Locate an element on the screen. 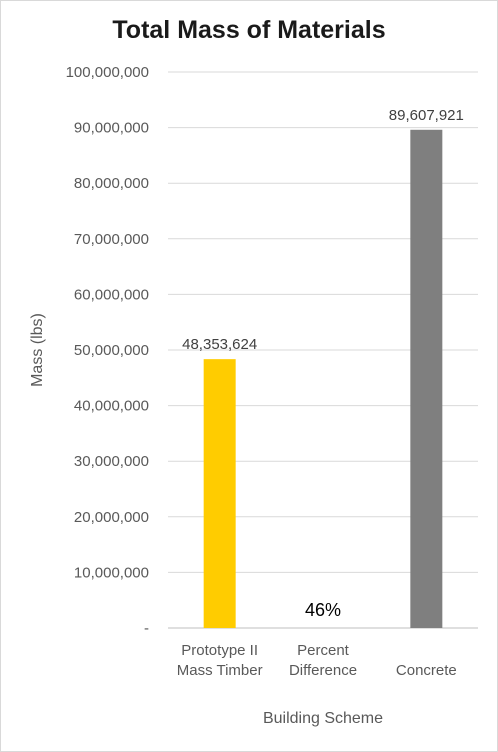 The image size is (498, 752). y-tick-label: 40,000,000 is located at coordinates (111, 406).